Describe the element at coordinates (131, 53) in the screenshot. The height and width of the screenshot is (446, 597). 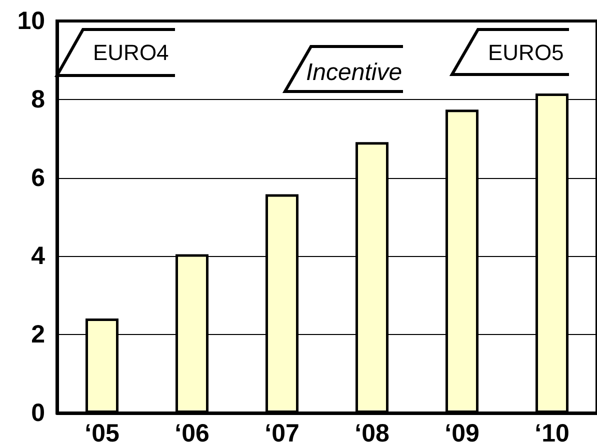
I see `annotation: EURO4` at that location.